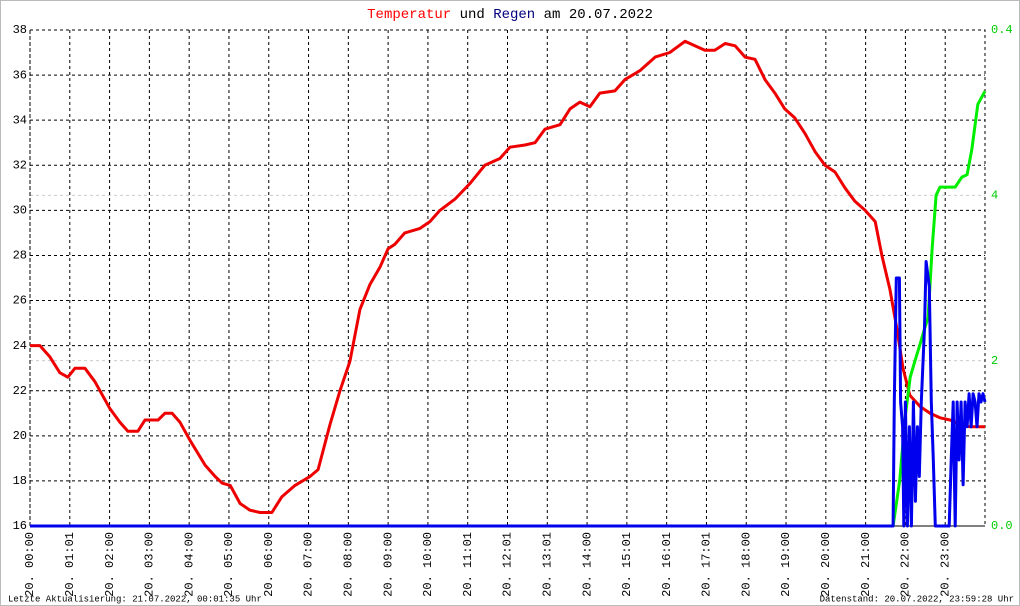 This screenshot has height=606, width=1020. Describe the element at coordinates (110, 564) in the screenshot. I see `x-tick-label: 20. 02:00` at that location.